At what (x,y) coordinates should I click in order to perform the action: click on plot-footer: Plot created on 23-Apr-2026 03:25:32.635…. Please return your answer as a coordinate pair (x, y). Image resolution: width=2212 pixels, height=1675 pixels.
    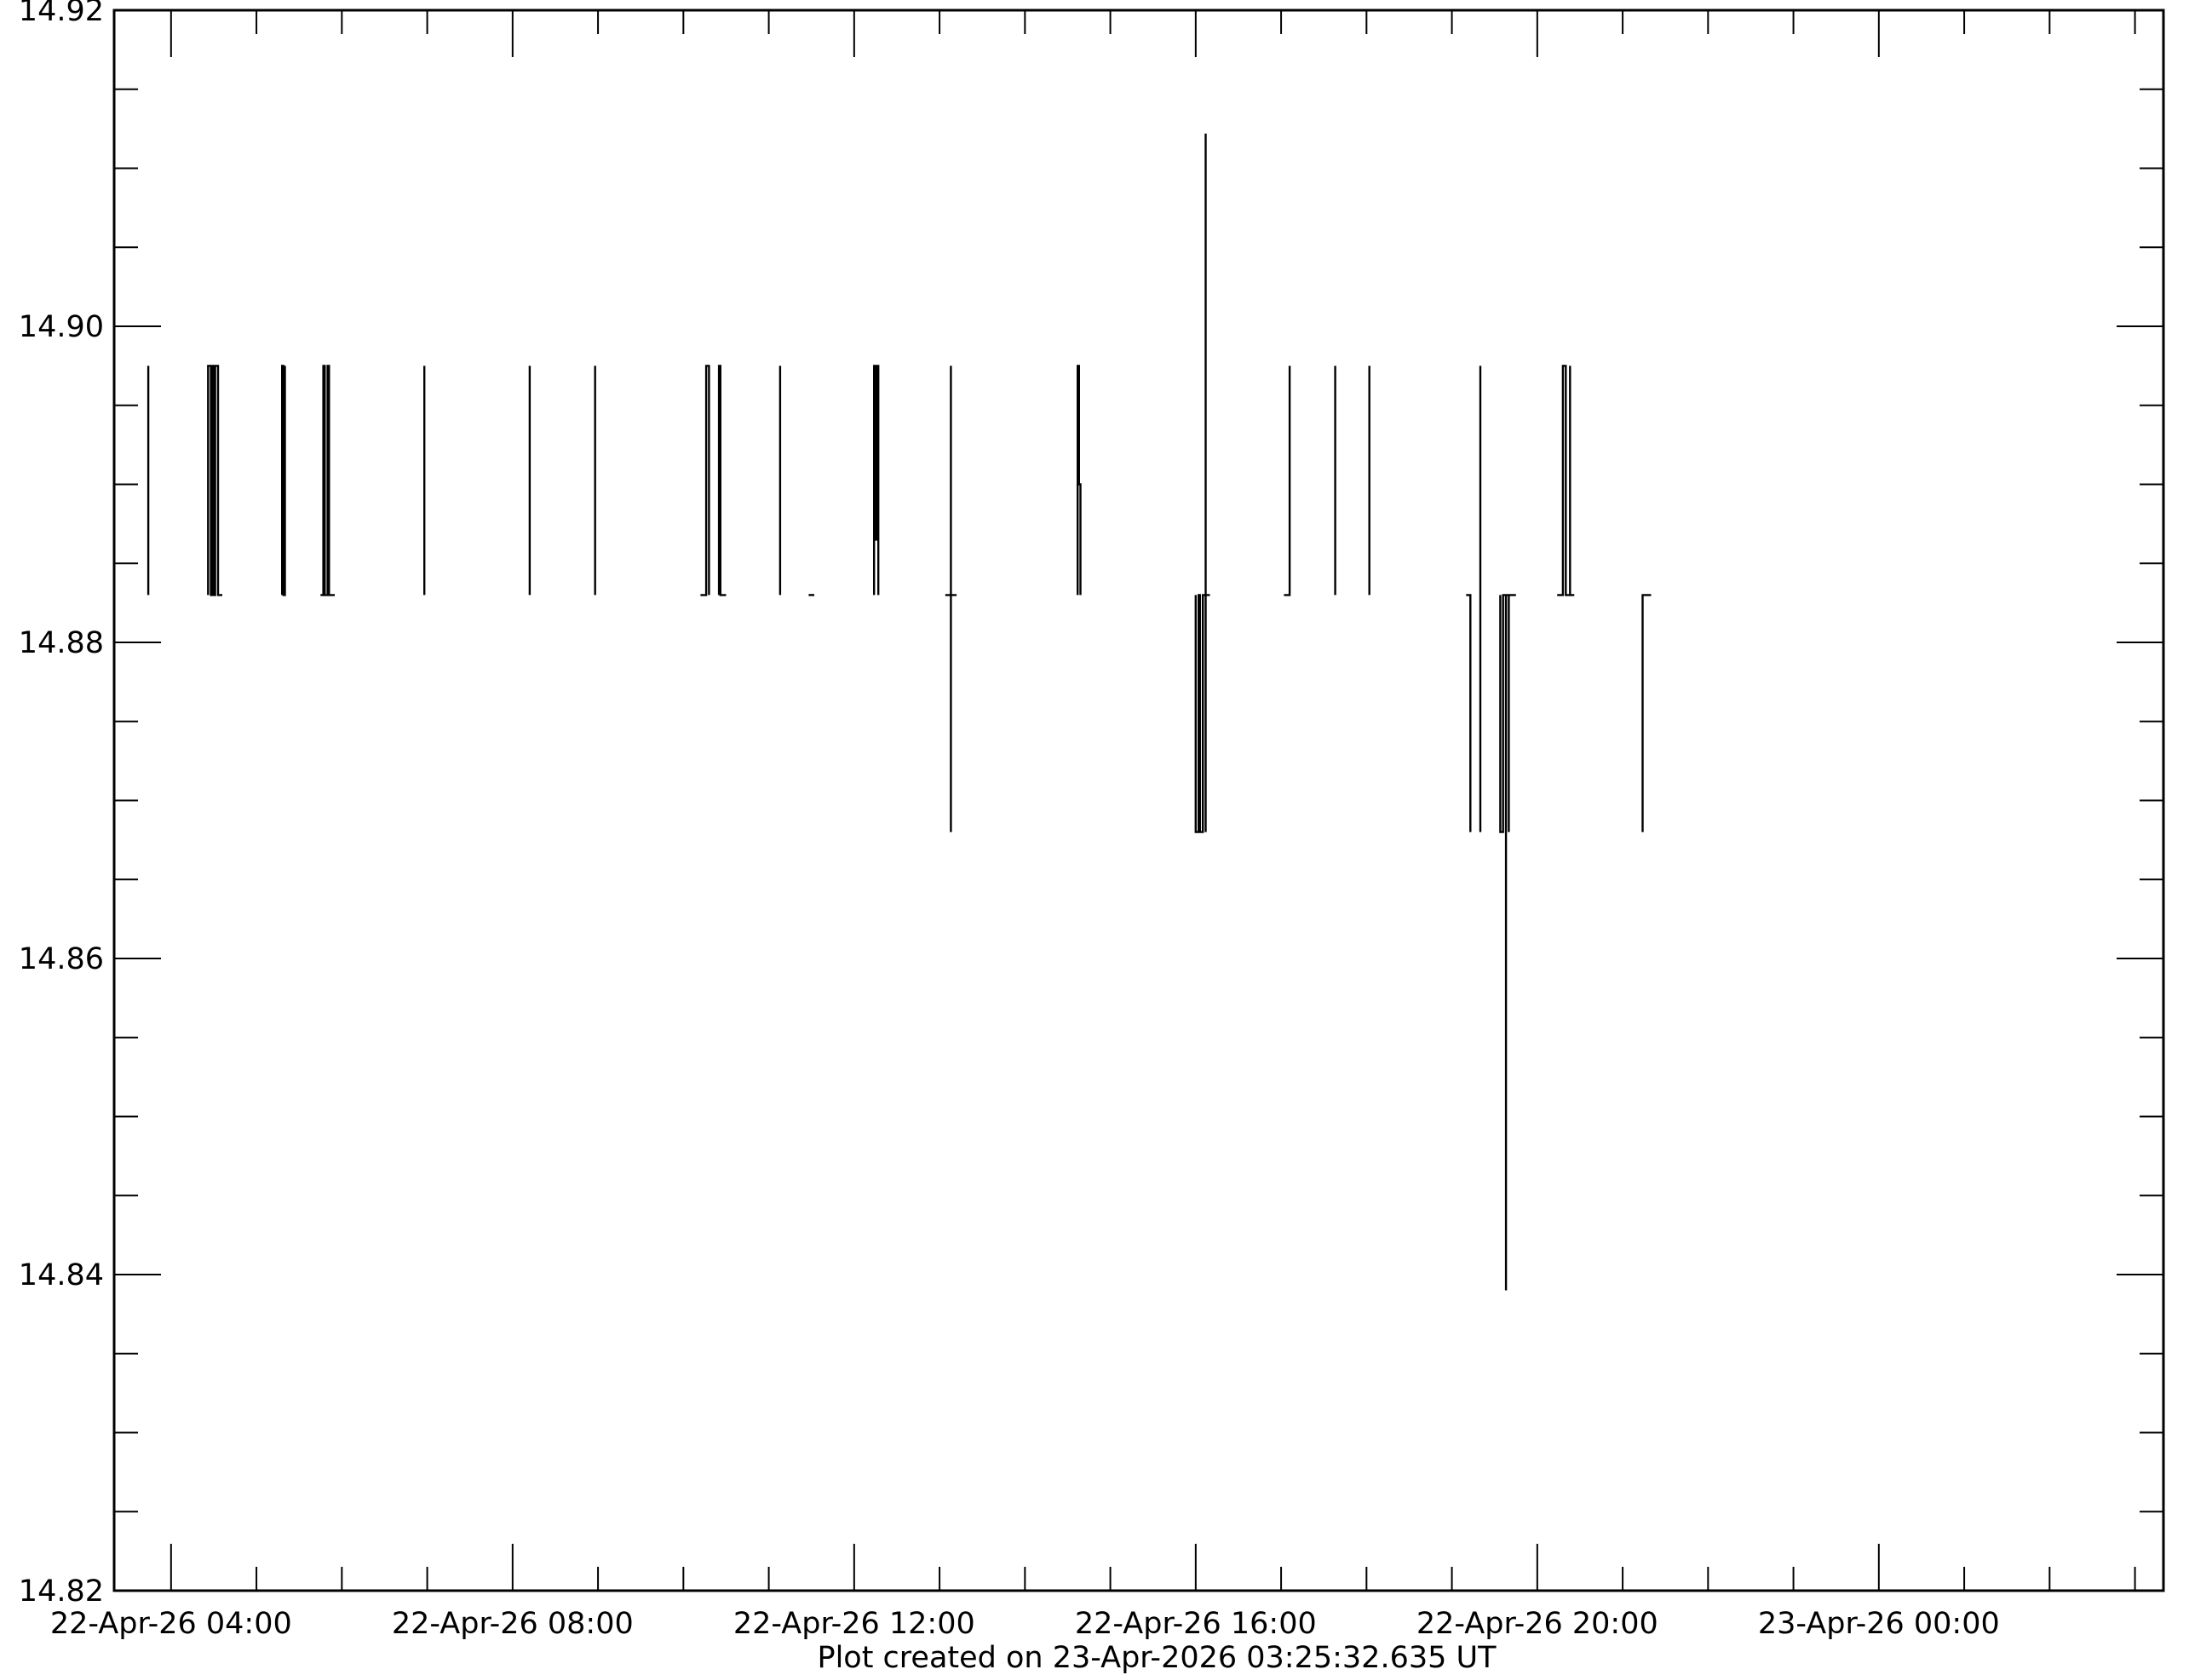
    Looking at the image, I should click on (1157, 1658).